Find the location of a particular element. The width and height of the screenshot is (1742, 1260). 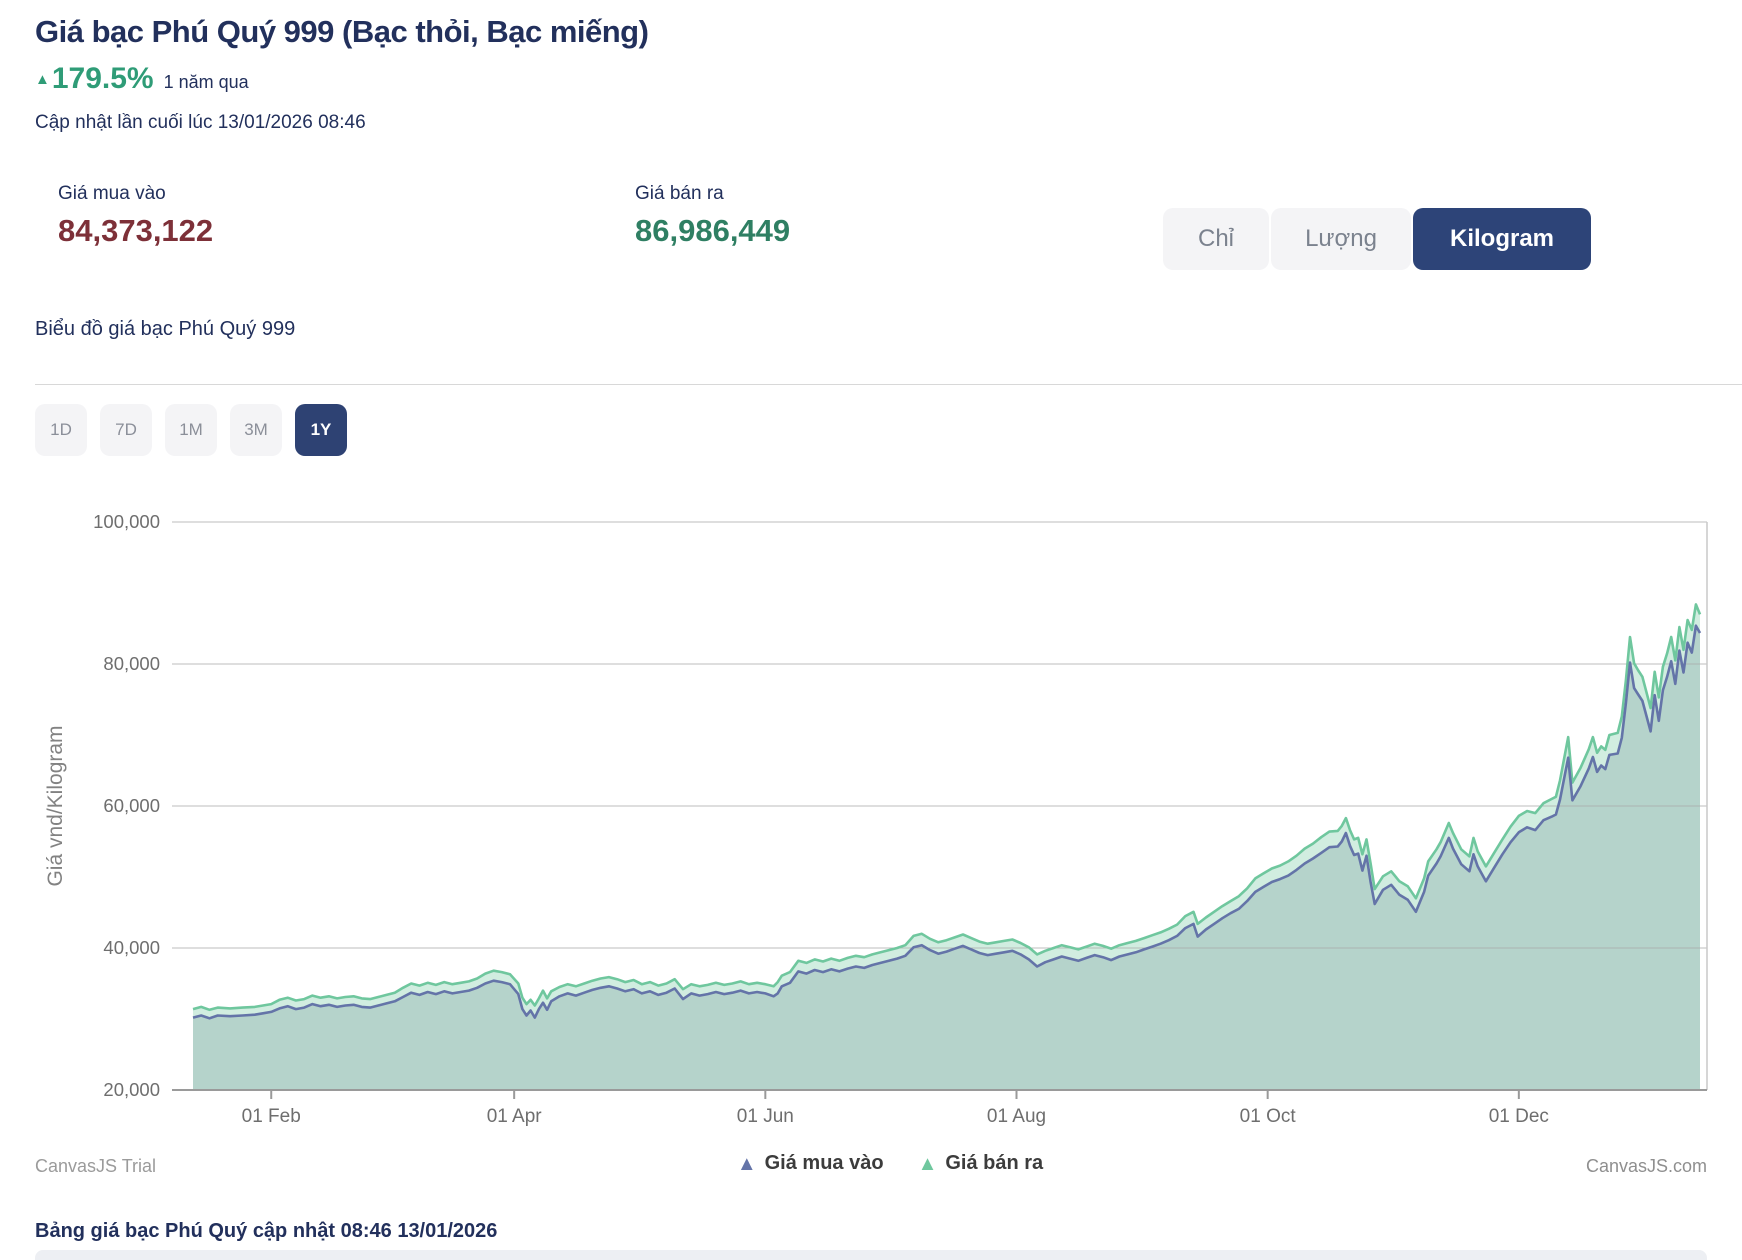

change-period-label: 1 năm qua is located at coordinates (206, 82).